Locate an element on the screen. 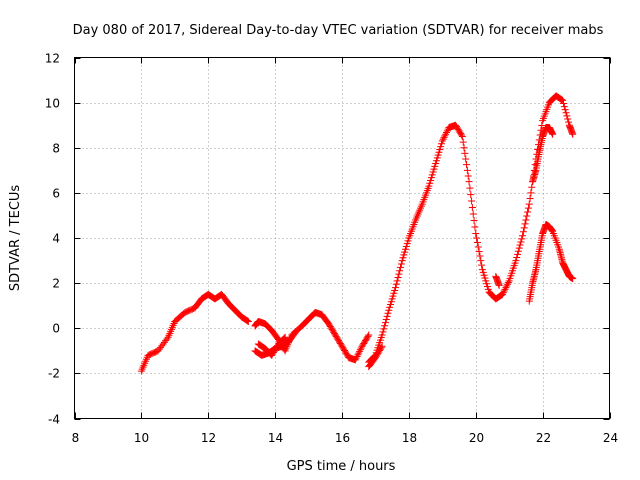 The height and width of the screenshot is (480, 640). y-tick-label: 4 is located at coordinates (56, 239).